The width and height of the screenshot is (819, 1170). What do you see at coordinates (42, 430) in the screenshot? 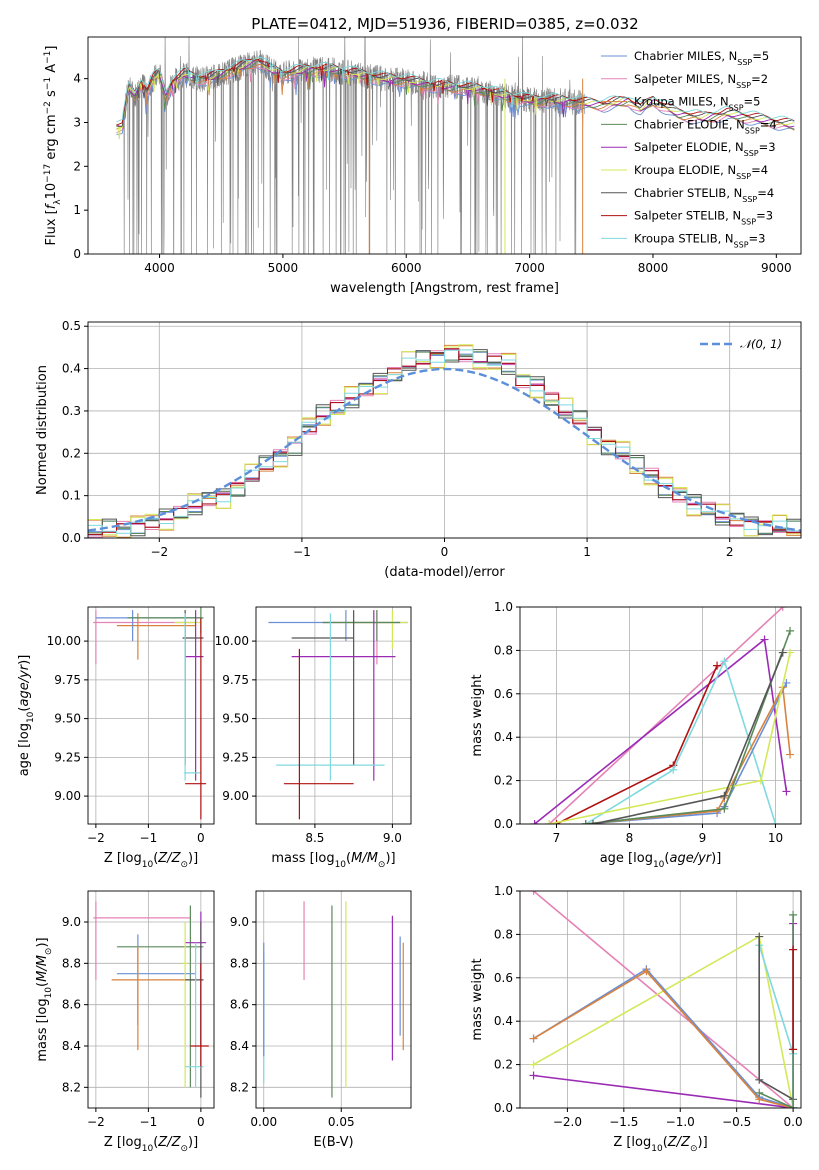
I see `y-axis-label-part: Normed distribution` at bounding box center [42, 430].